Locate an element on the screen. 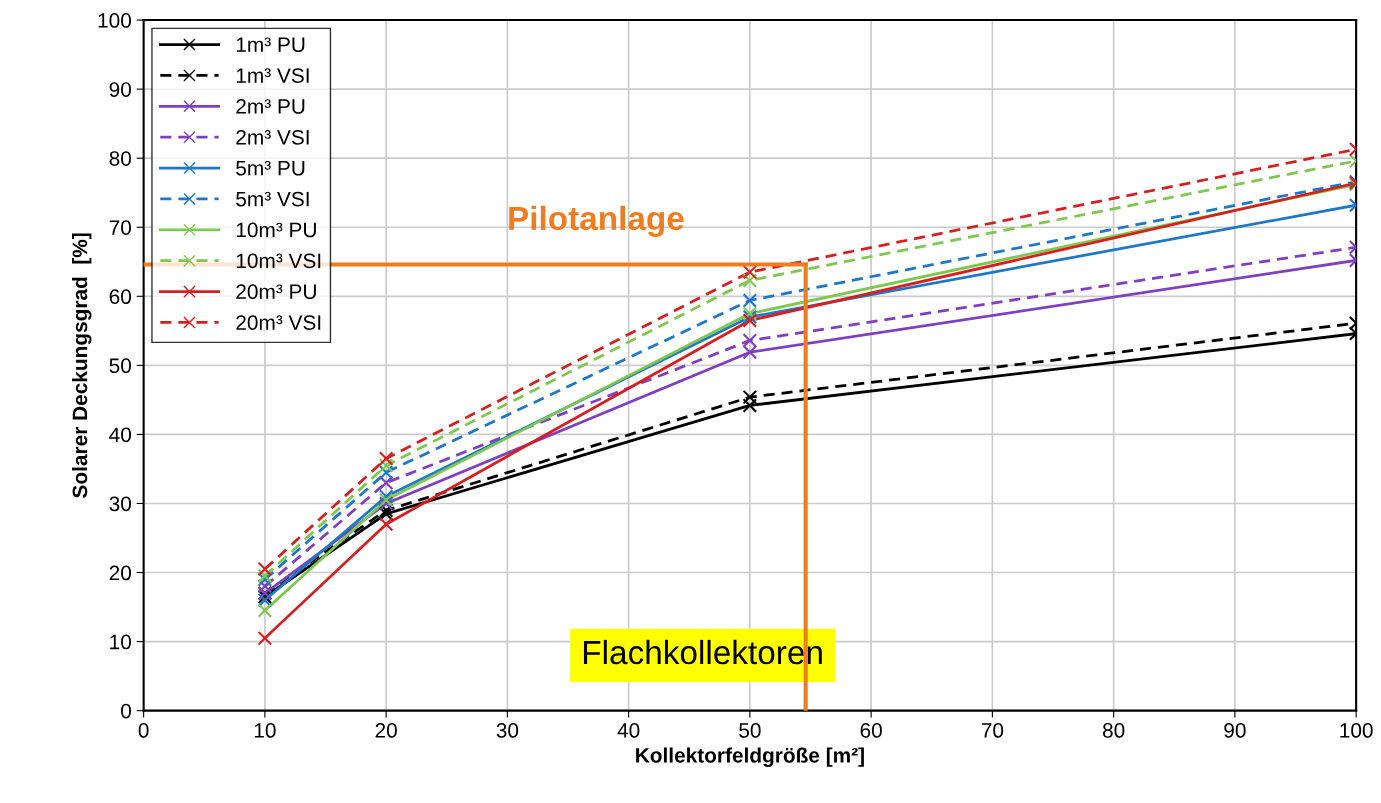  y-tick-label: 80 is located at coordinates (120, 158).